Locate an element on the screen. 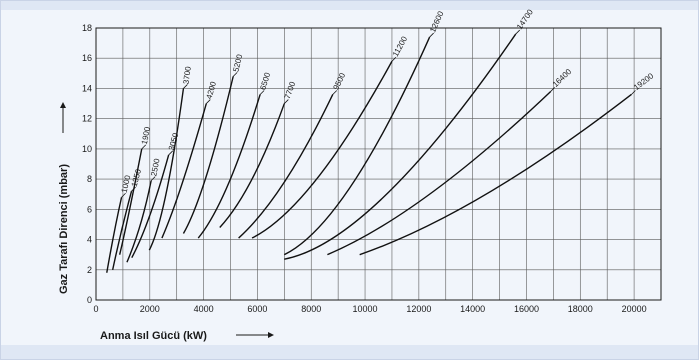 This screenshot has width=699, height=360. x-tick-label: 14000 is located at coordinates (472, 309).